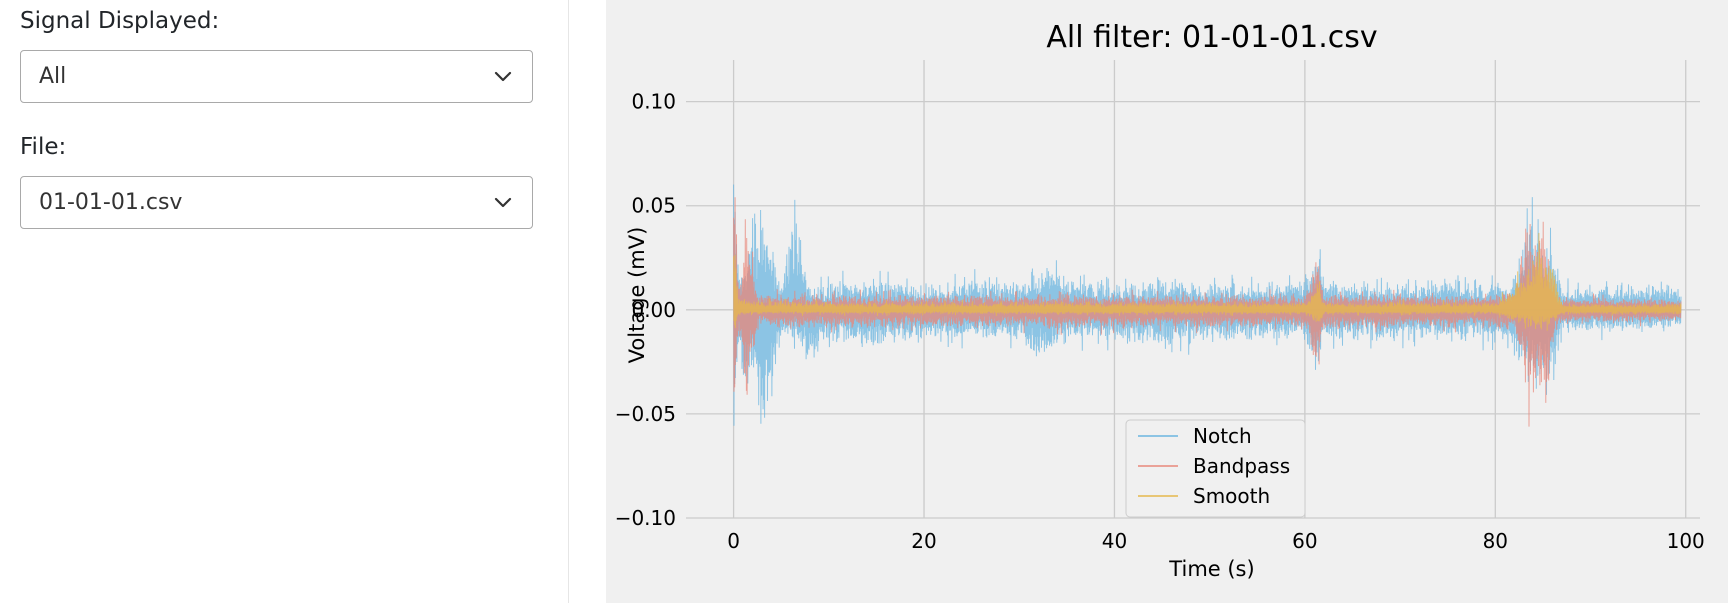 This screenshot has height=603, width=1728. I want to click on chart-title: All filter: 01-01-01.csv, so click(1211, 37).